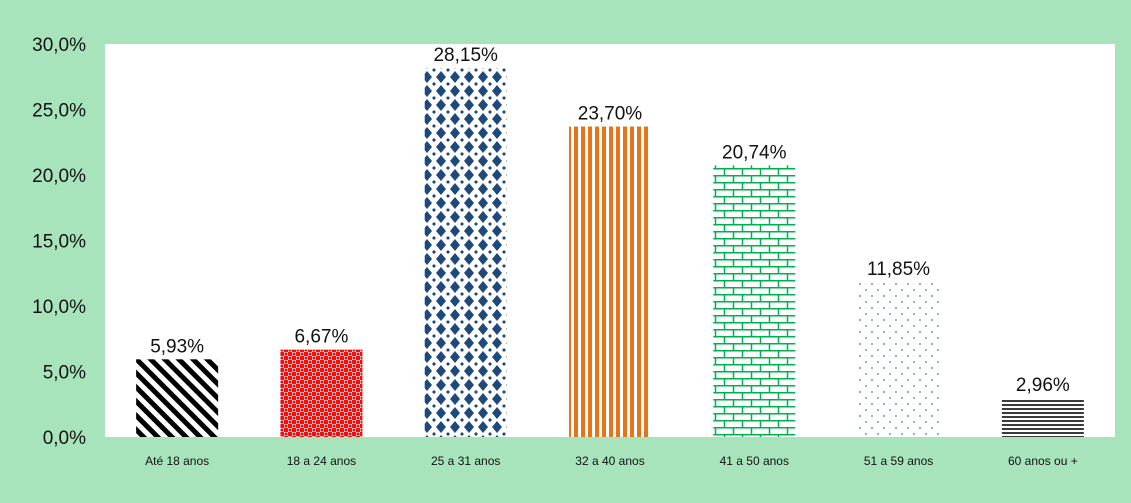  I want to click on y-tick-label: 20,0%, so click(59, 176).